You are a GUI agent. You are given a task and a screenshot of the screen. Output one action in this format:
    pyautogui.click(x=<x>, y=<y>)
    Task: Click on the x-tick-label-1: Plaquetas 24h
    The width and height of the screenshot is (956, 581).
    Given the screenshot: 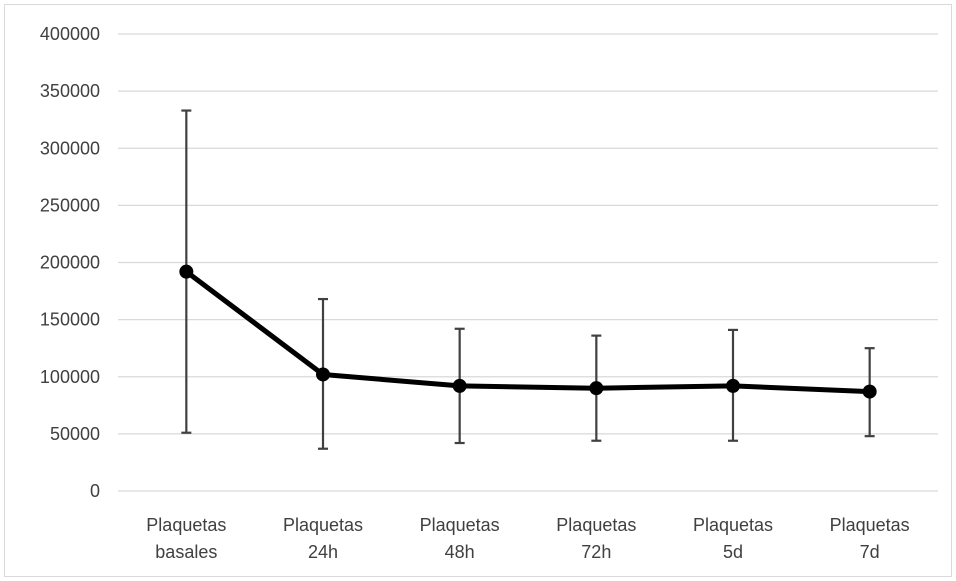 What is the action you would take?
    pyautogui.click(x=323, y=538)
    